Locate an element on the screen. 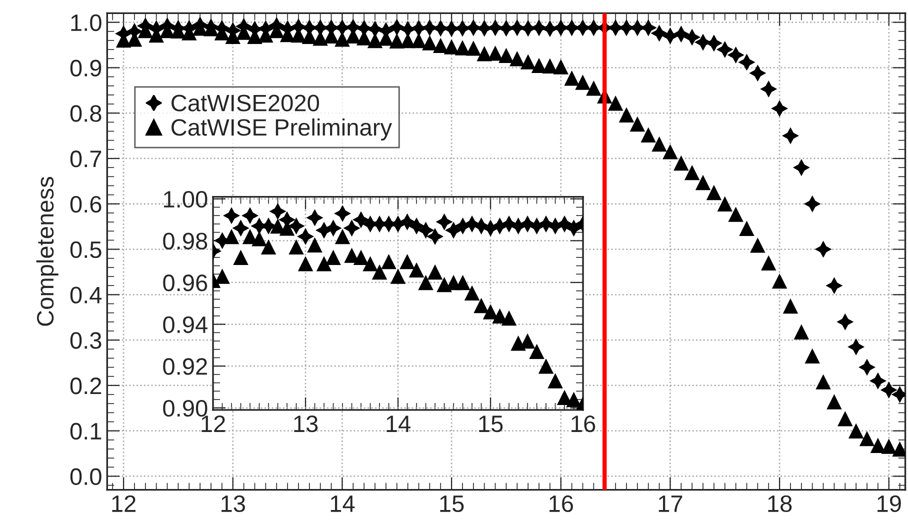 The width and height of the screenshot is (908, 529). x-tick-label: 19 is located at coordinates (889, 503).